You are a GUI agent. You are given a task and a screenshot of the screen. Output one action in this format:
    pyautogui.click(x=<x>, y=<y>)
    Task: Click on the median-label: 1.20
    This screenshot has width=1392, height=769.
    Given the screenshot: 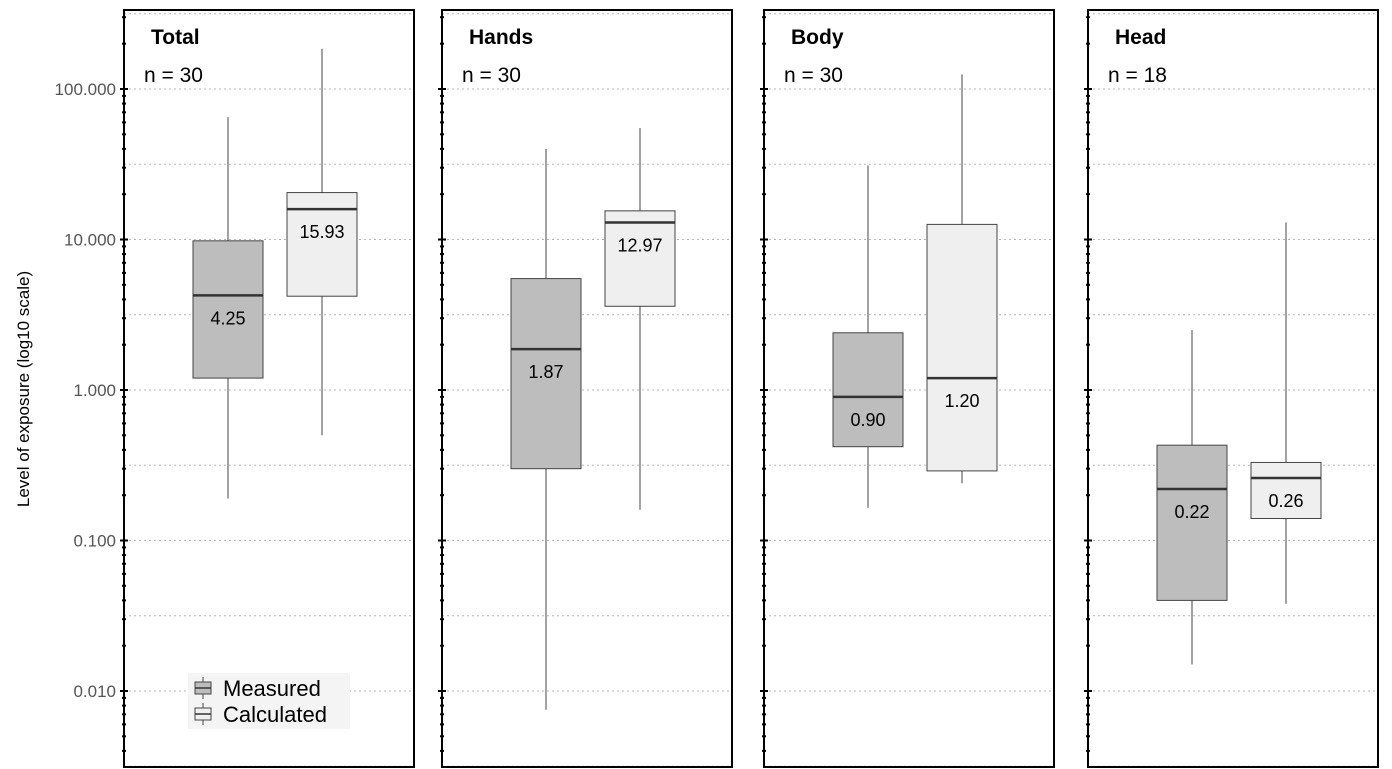 What is the action you would take?
    pyautogui.click(x=961, y=401)
    